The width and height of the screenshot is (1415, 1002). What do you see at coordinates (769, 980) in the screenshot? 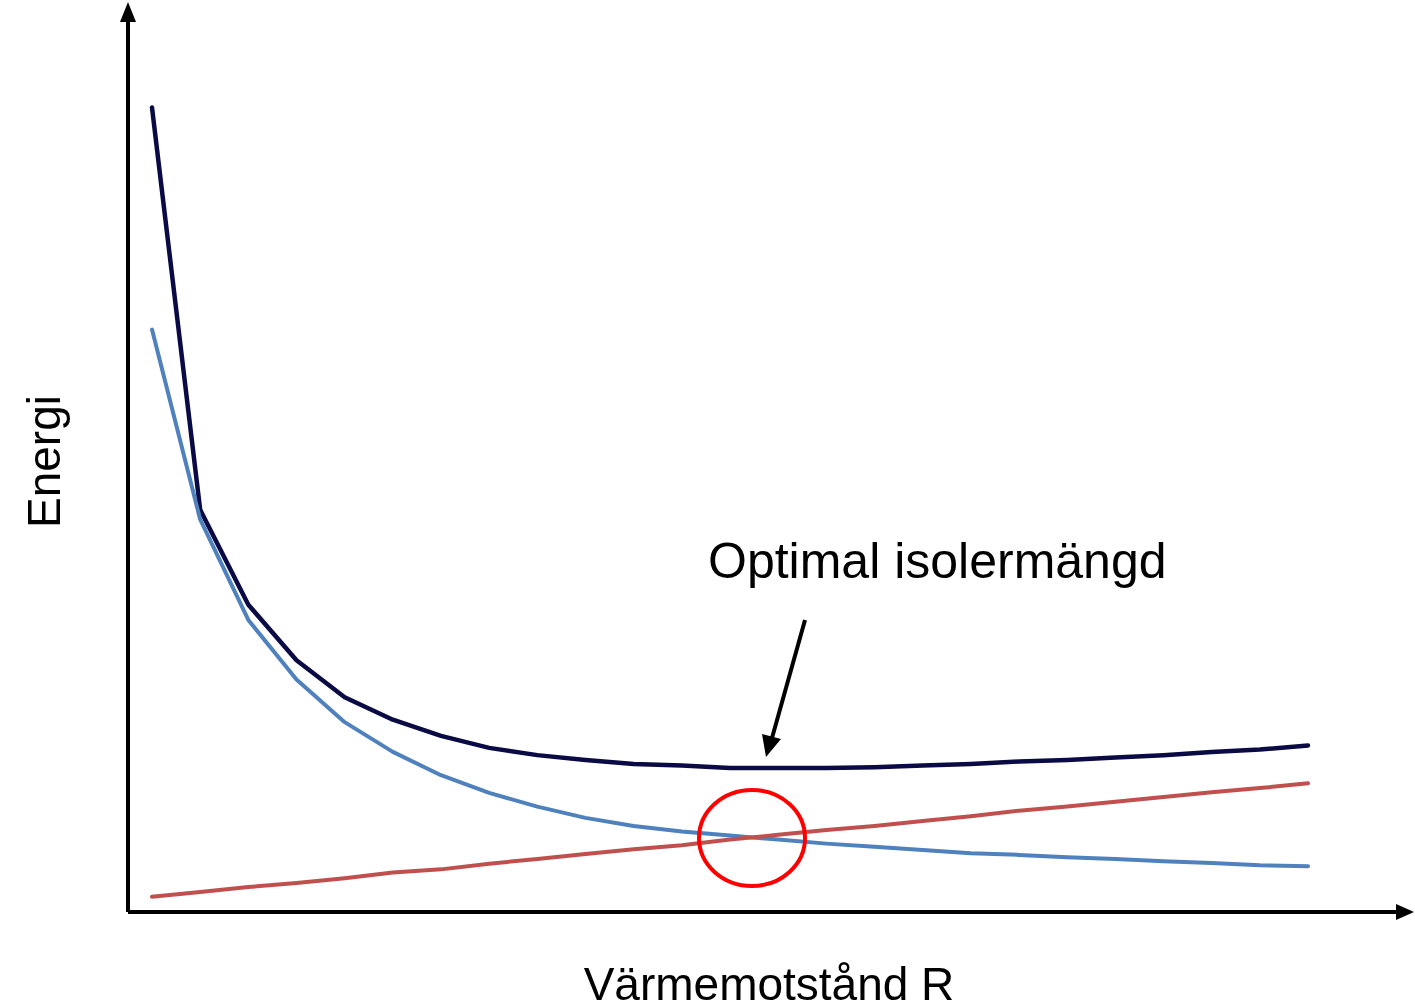
I see `x-axis-title: Värmemotstånd R` at bounding box center [769, 980].